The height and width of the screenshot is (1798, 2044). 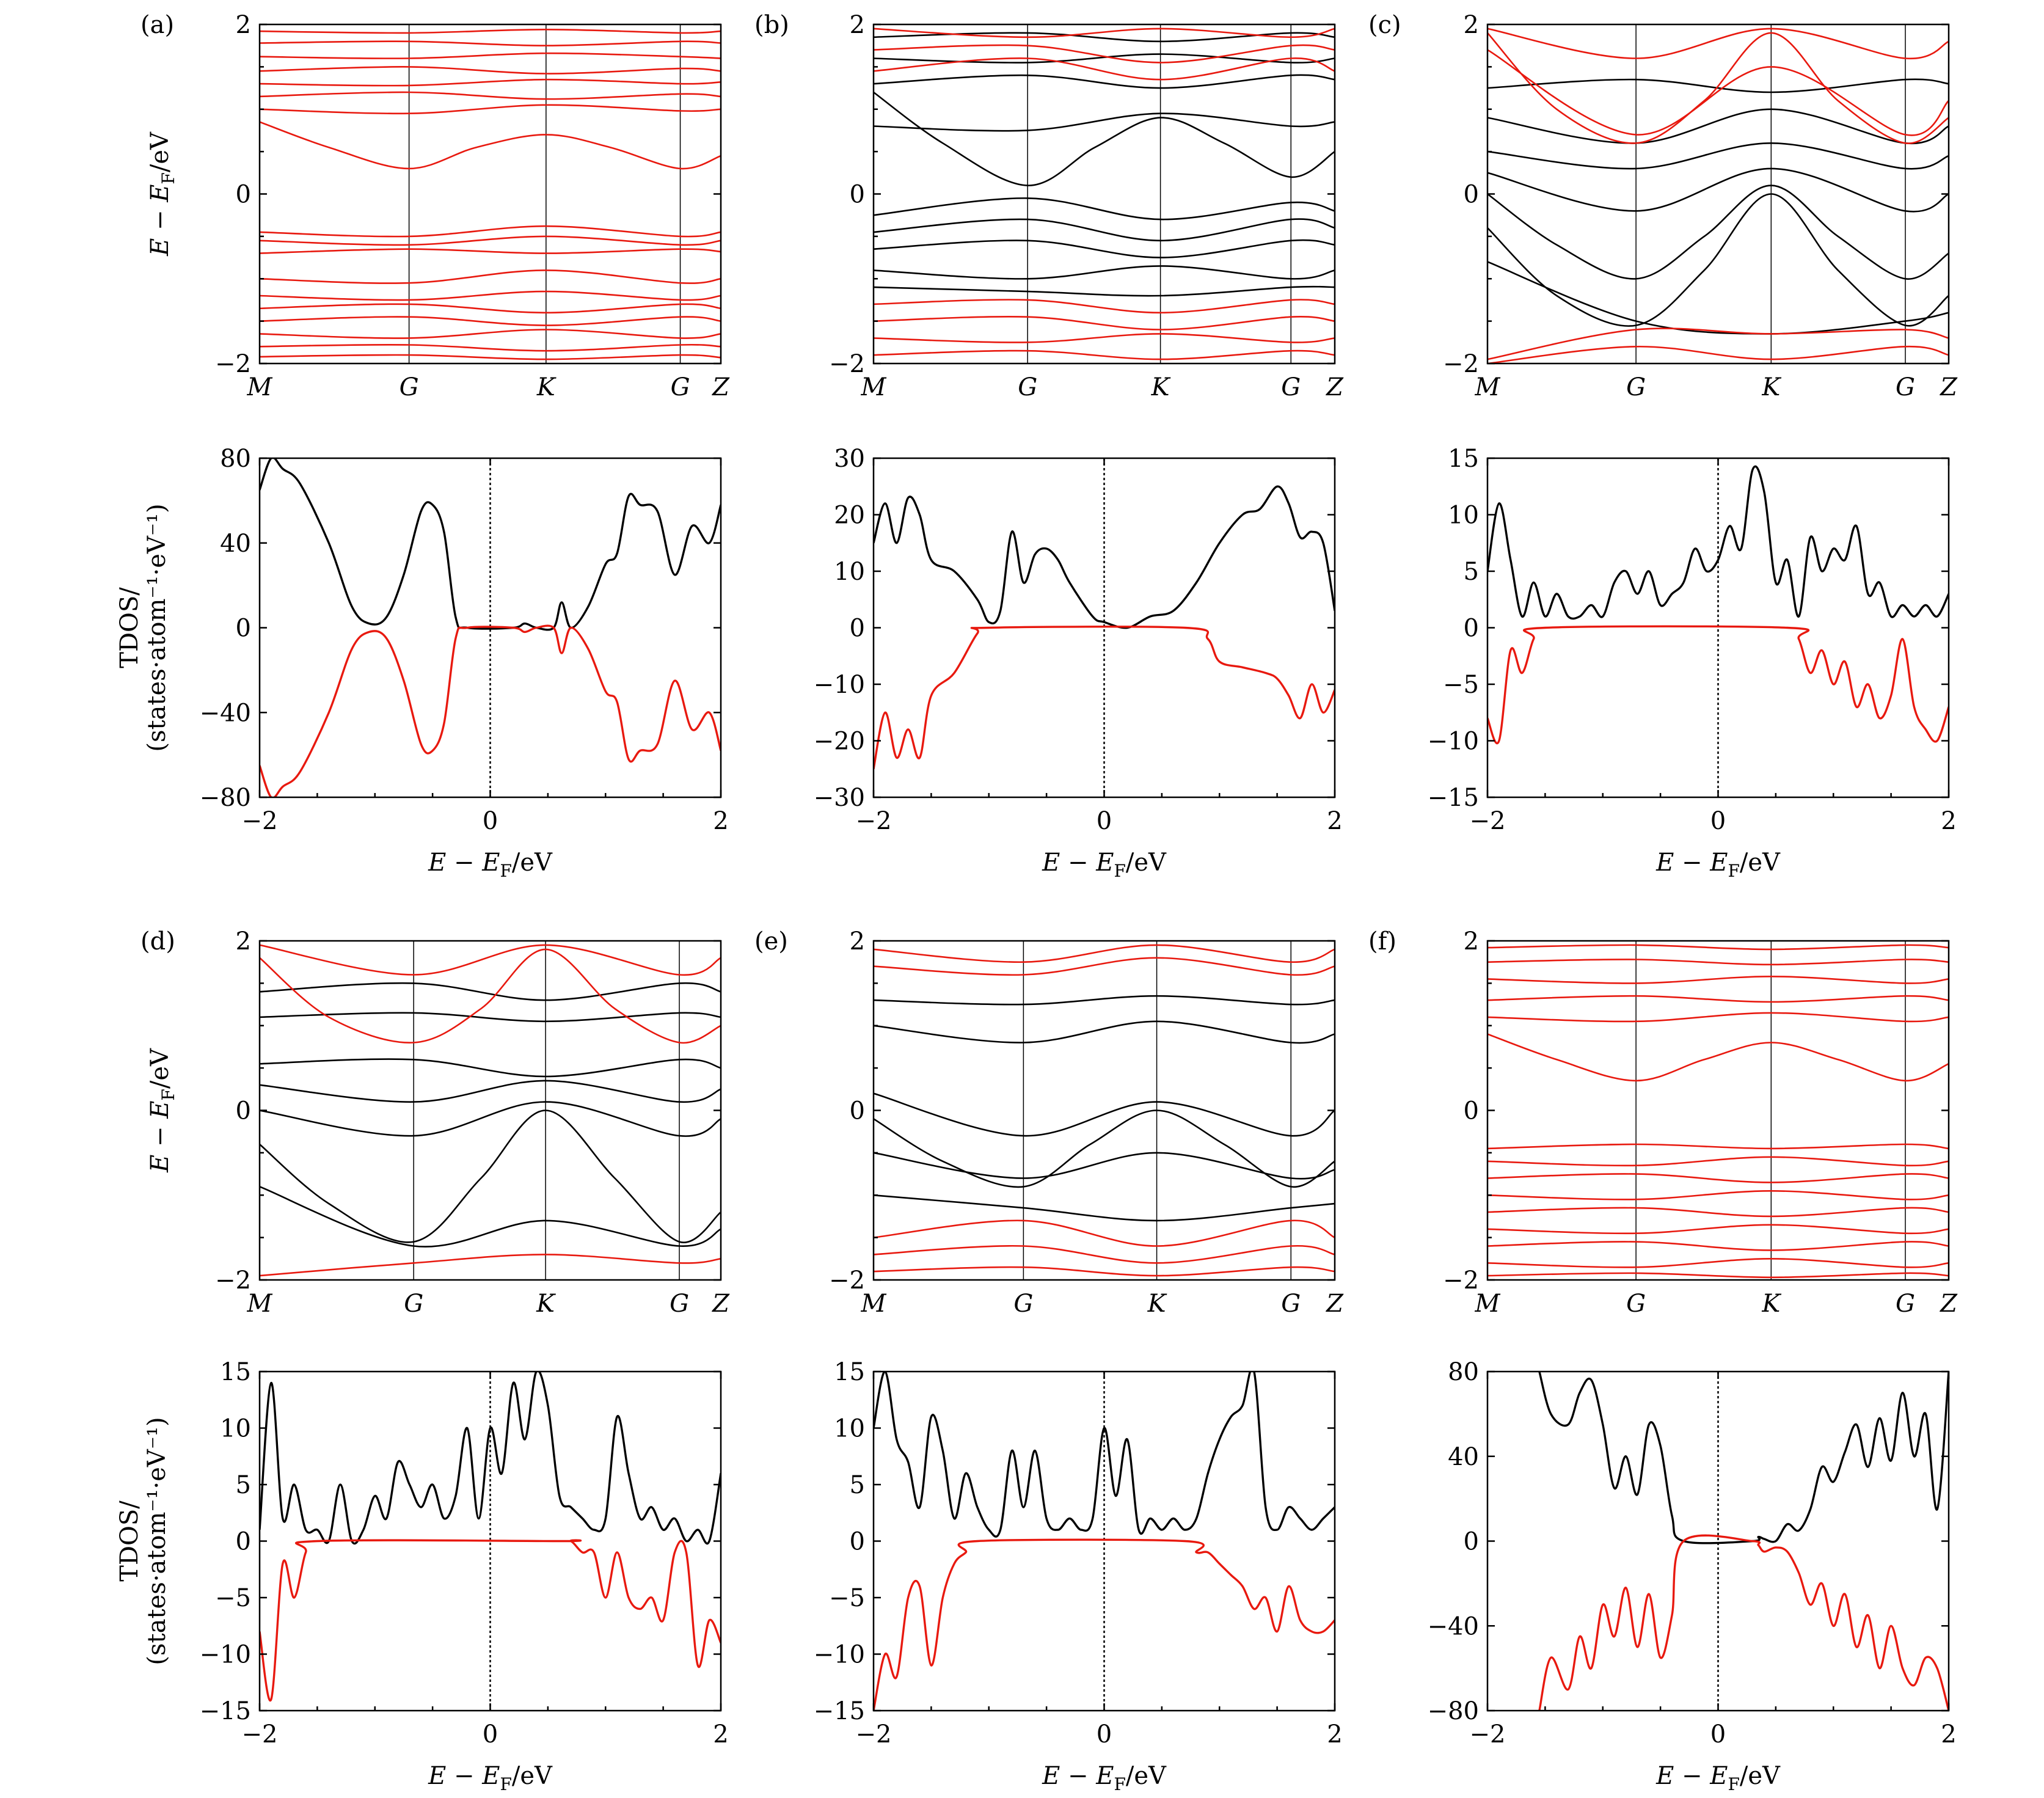 I want to click on y-tick-label: −10, so click(x=839, y=685).